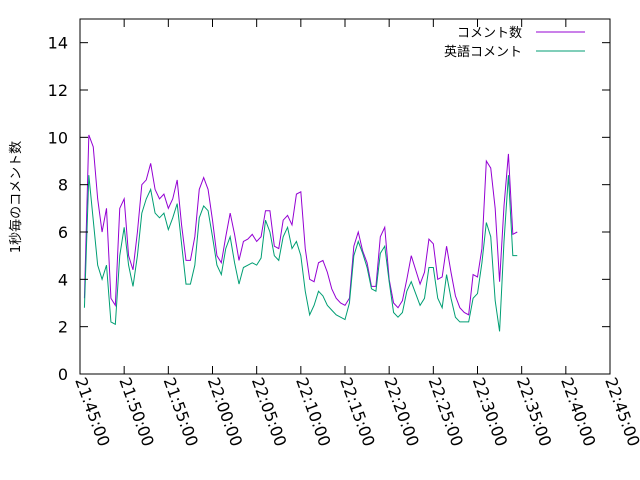 The width and height of the screenshot is (640, 480). I want to click on y-tick-label: 10, so click(58, 137).